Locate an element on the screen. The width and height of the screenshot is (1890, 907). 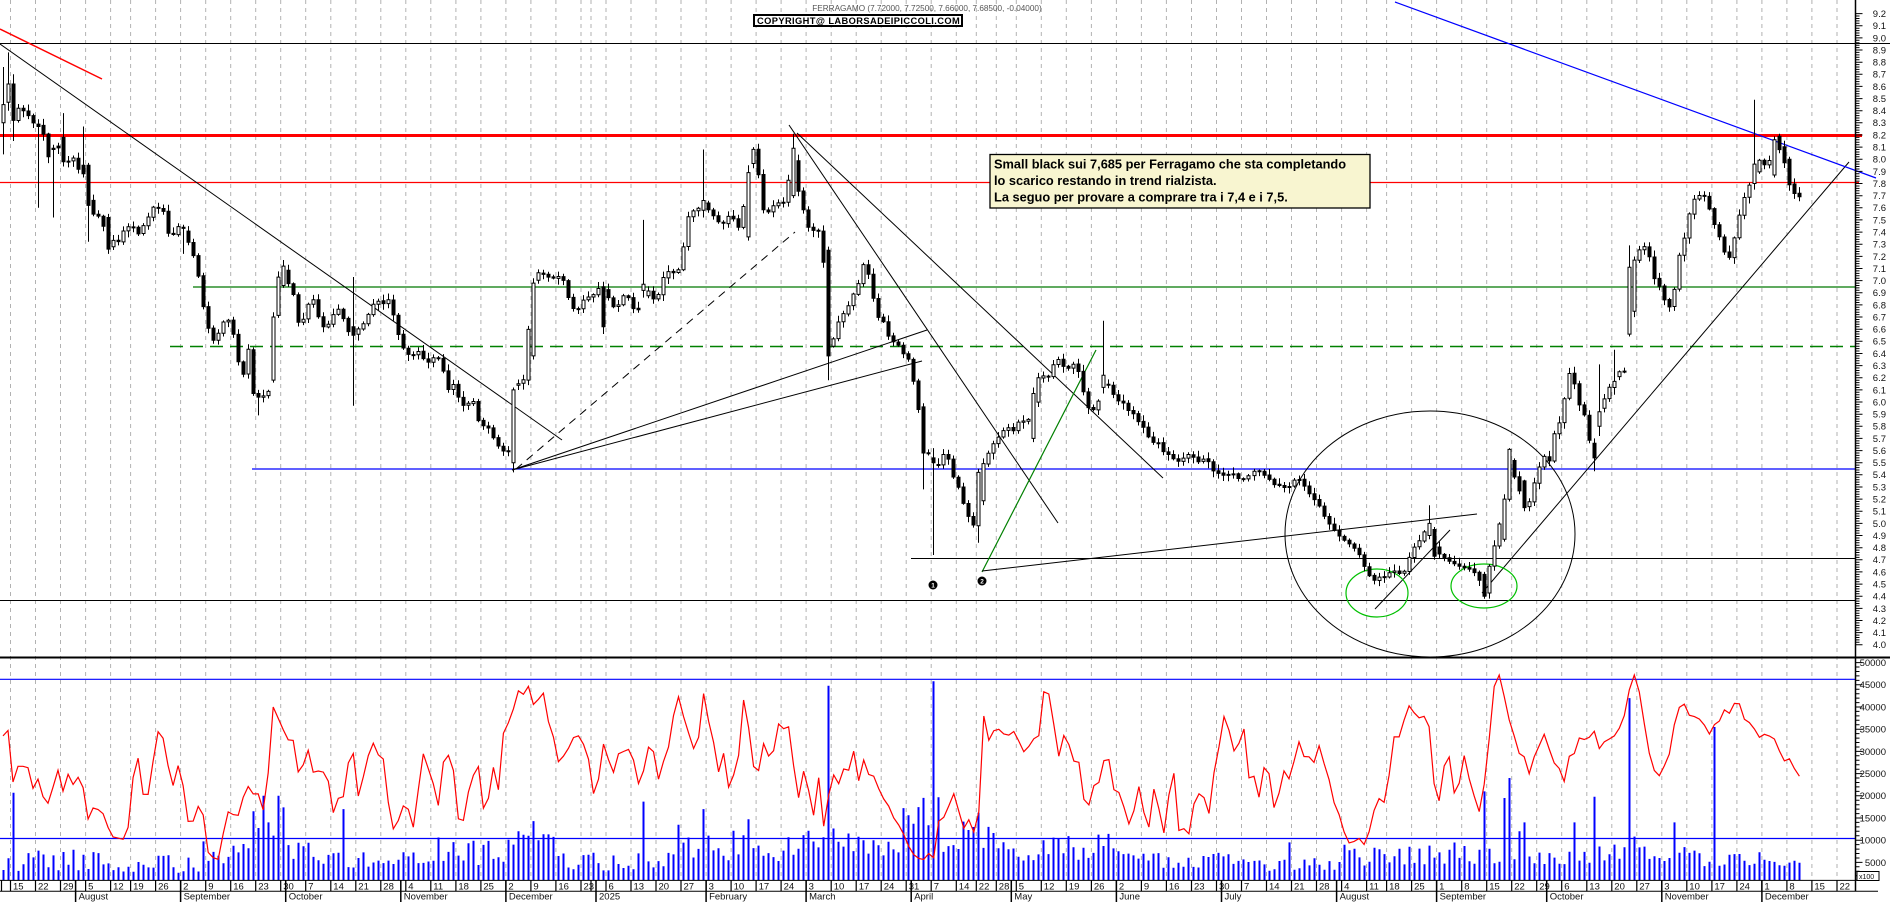
svg-text: 4.7 is located at coordinates (1879, 560).